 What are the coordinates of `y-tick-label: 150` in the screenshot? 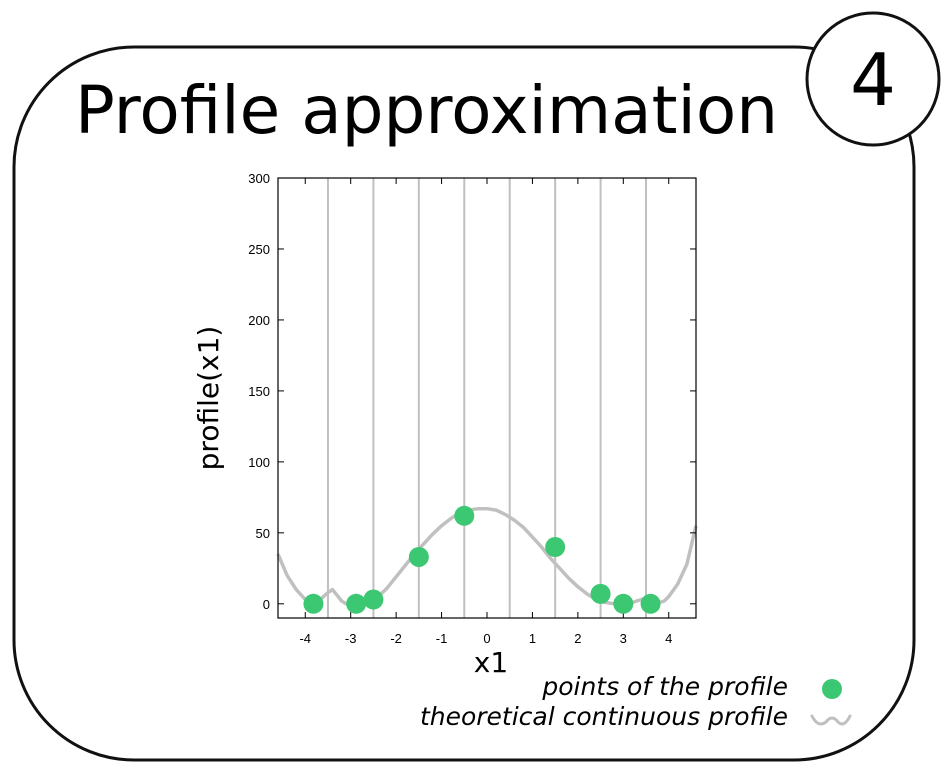 It's located at (259, 391).